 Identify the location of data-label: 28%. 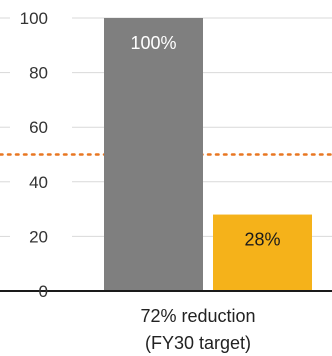
(262, 240).